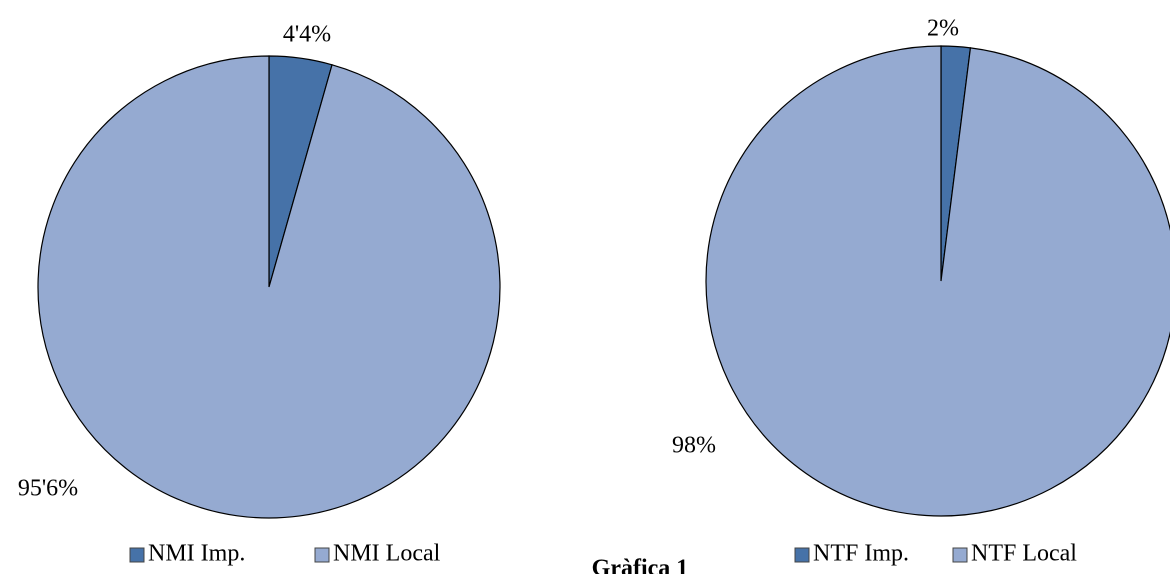 The image size is (1170, 574). What do you see at coordinates (861, 554) in the screenshot?
I see `legend-label: NTF Imp.` at bounding box center [861, 554].